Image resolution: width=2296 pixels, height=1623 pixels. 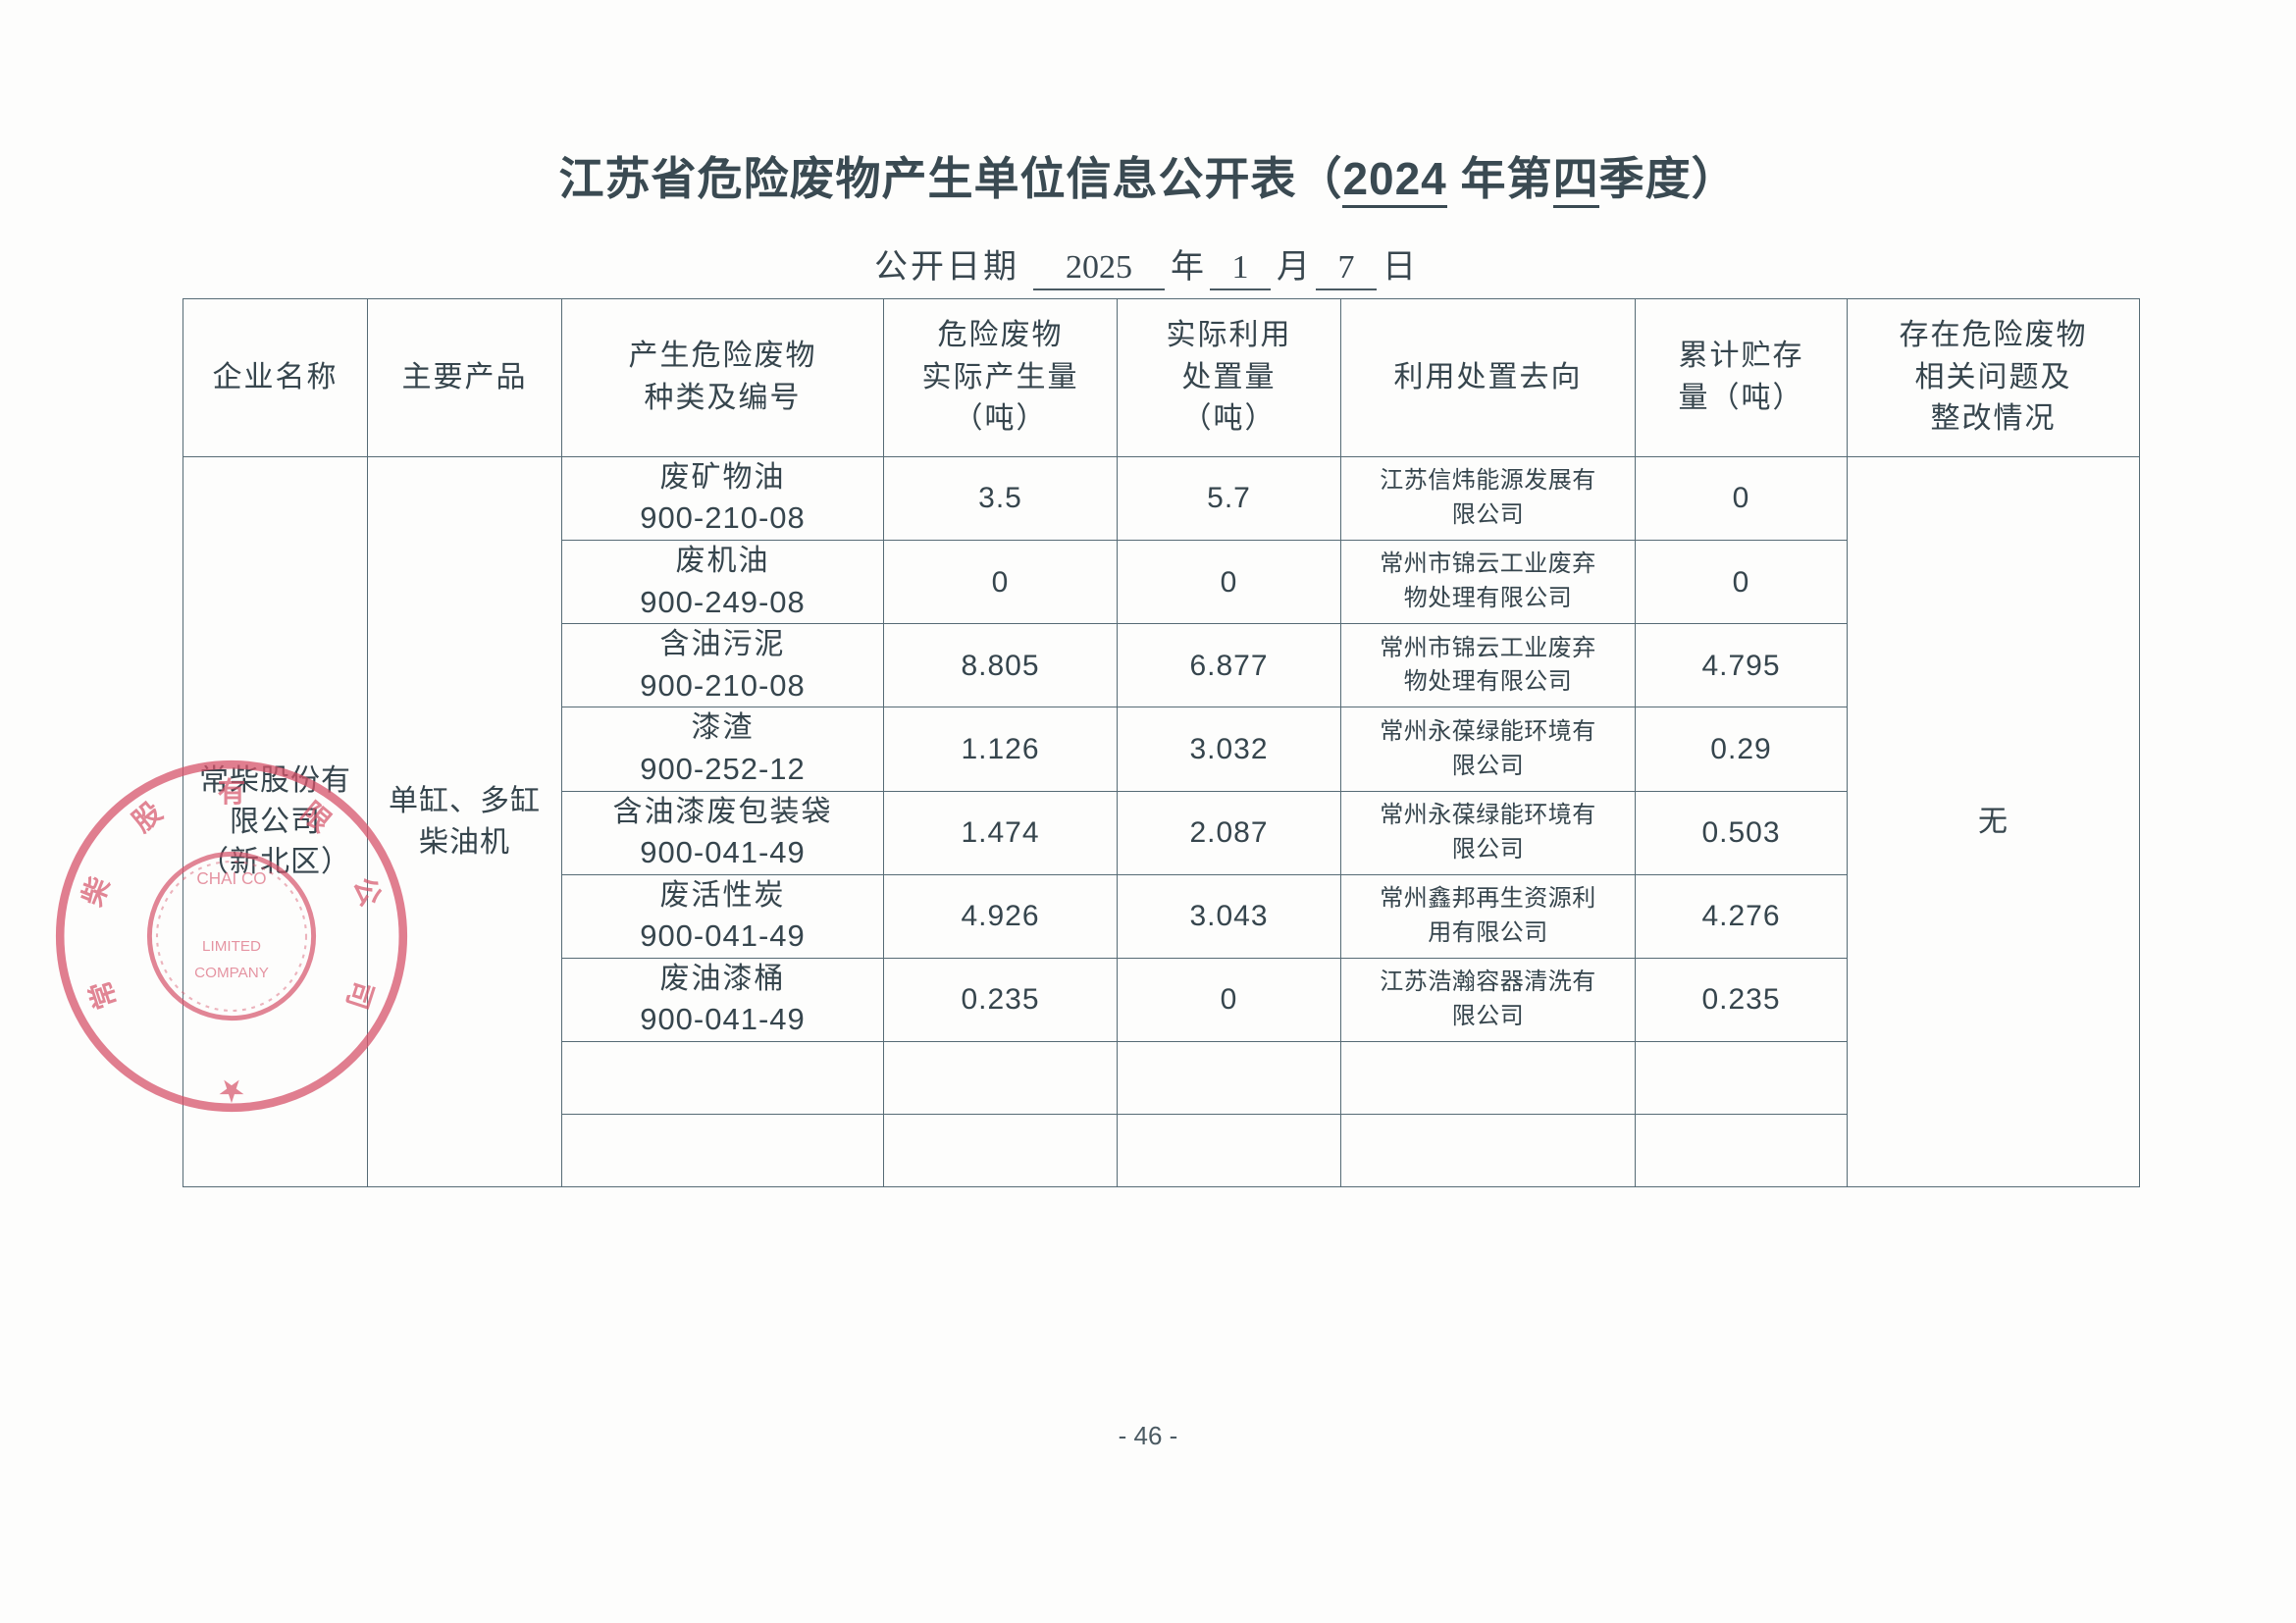 I want to click on header-issues-line-3: 整改情况, so click(x=1993, y=419).